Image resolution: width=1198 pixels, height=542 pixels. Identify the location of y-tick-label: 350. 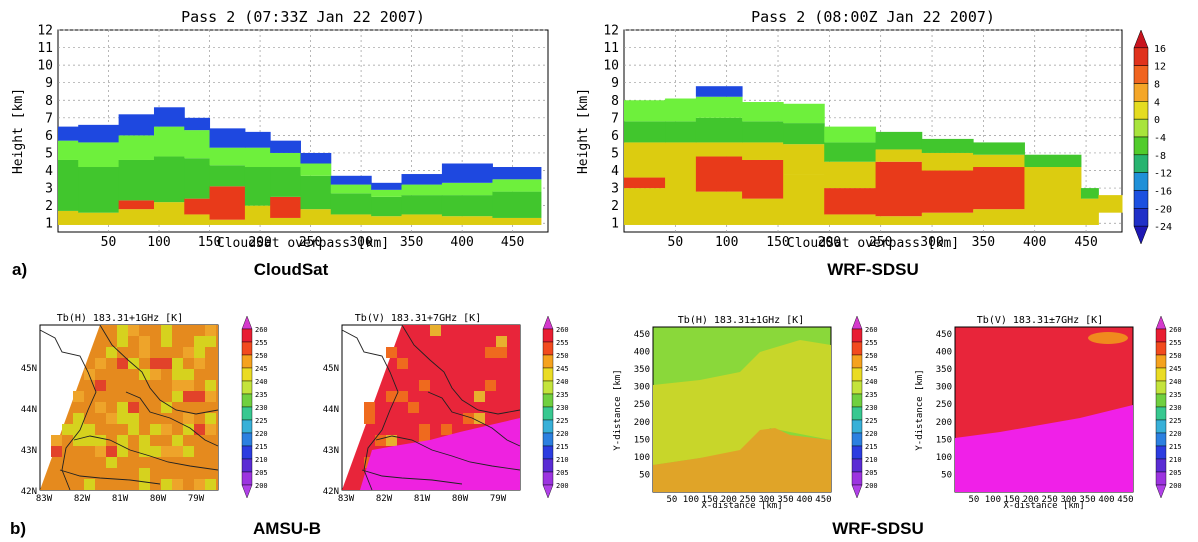
(642, 370).